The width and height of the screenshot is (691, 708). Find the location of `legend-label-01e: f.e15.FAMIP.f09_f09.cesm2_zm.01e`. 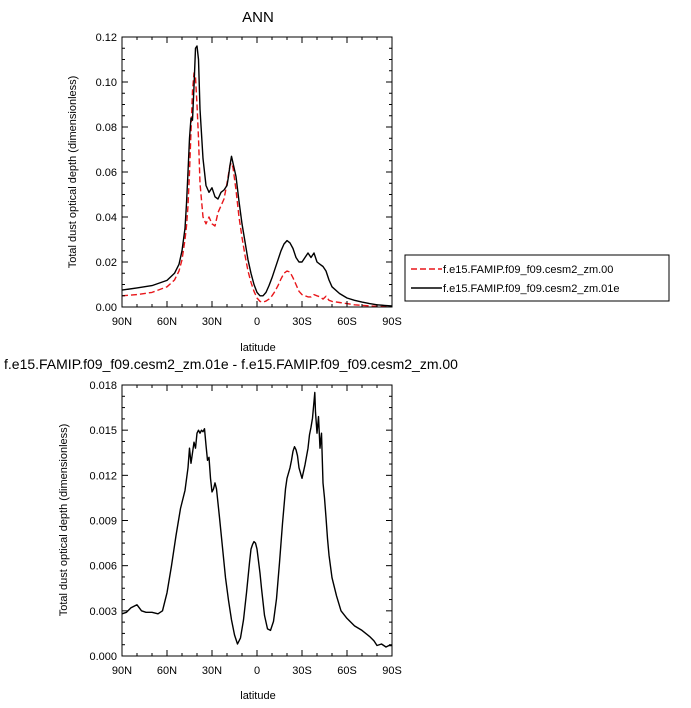

legend-label-01e: f.e15.FAMIP.f09_f09.cesm2_zm.01e is located at coordinates (531, 289).